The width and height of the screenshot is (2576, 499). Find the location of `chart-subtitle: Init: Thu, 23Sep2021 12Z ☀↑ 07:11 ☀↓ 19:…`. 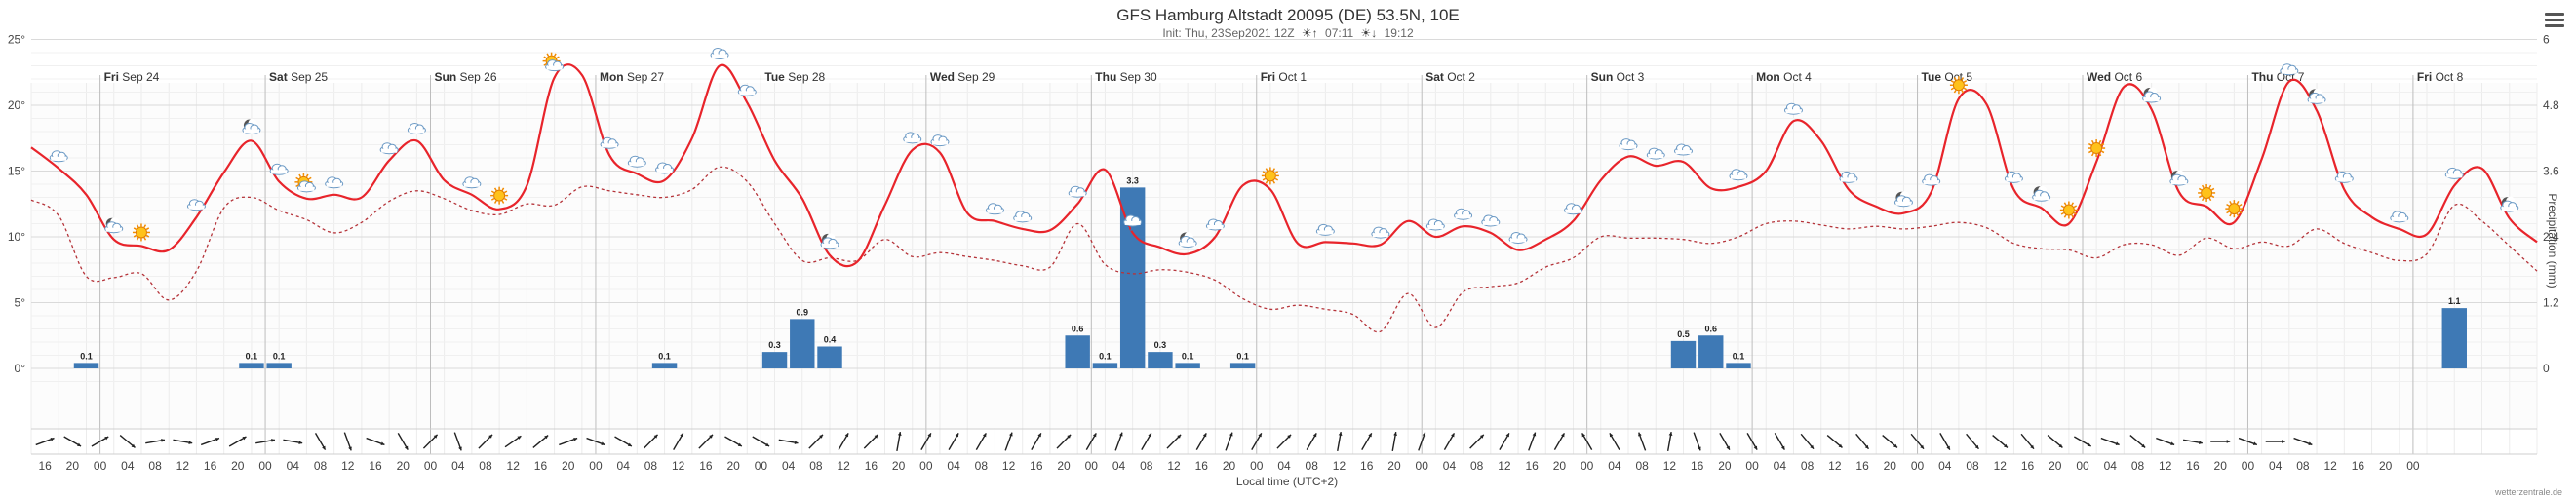

chart-subtitle: Init: Thu, 23Sep2021 12Z ☀↑ 07:11 ☀↓ 19:… is located at coordinates (1288, 33).